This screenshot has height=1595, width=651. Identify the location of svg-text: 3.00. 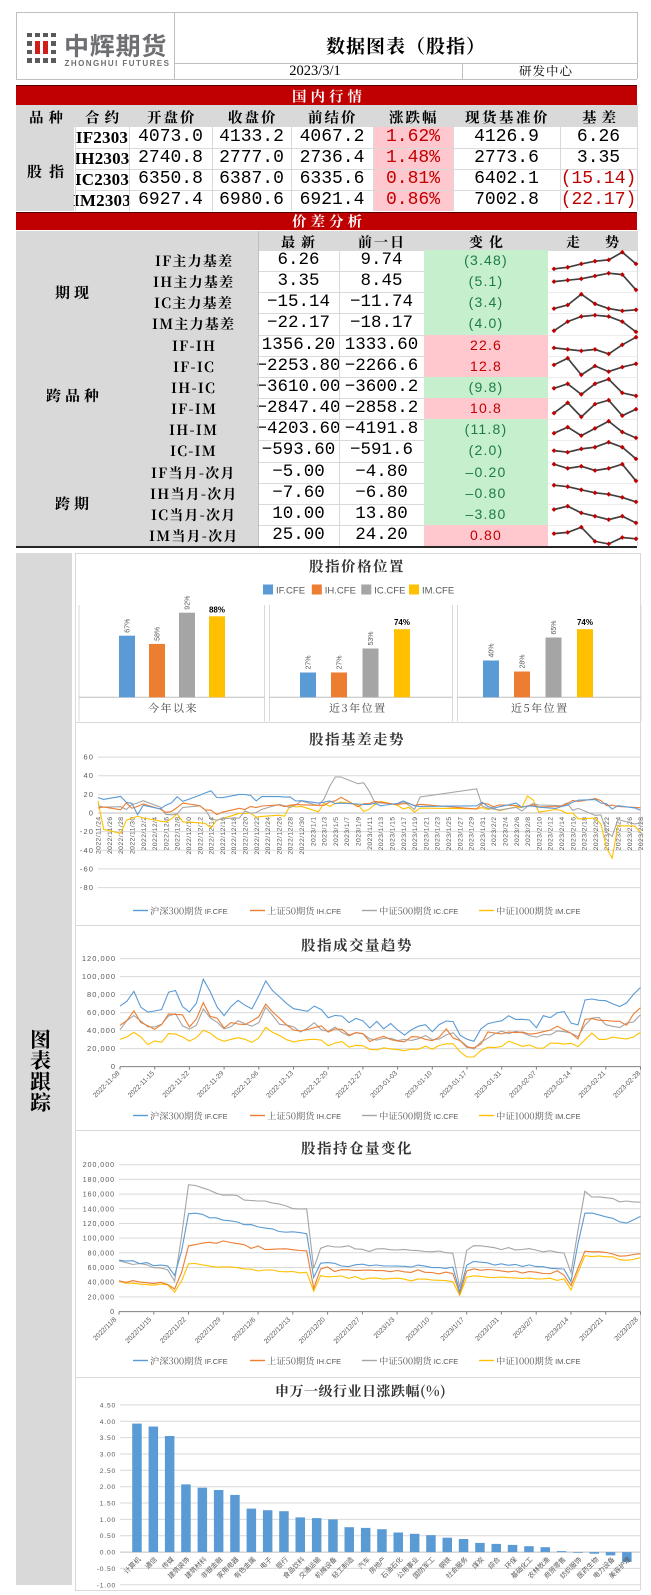
(108, 1455).